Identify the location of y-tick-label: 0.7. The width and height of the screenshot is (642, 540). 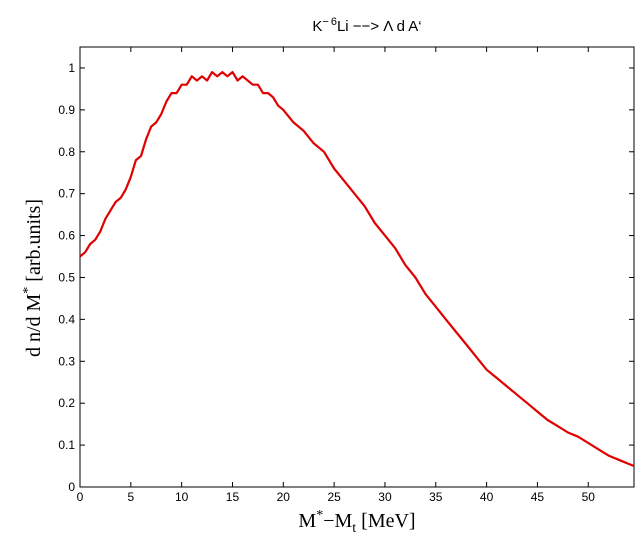
(66, 194).